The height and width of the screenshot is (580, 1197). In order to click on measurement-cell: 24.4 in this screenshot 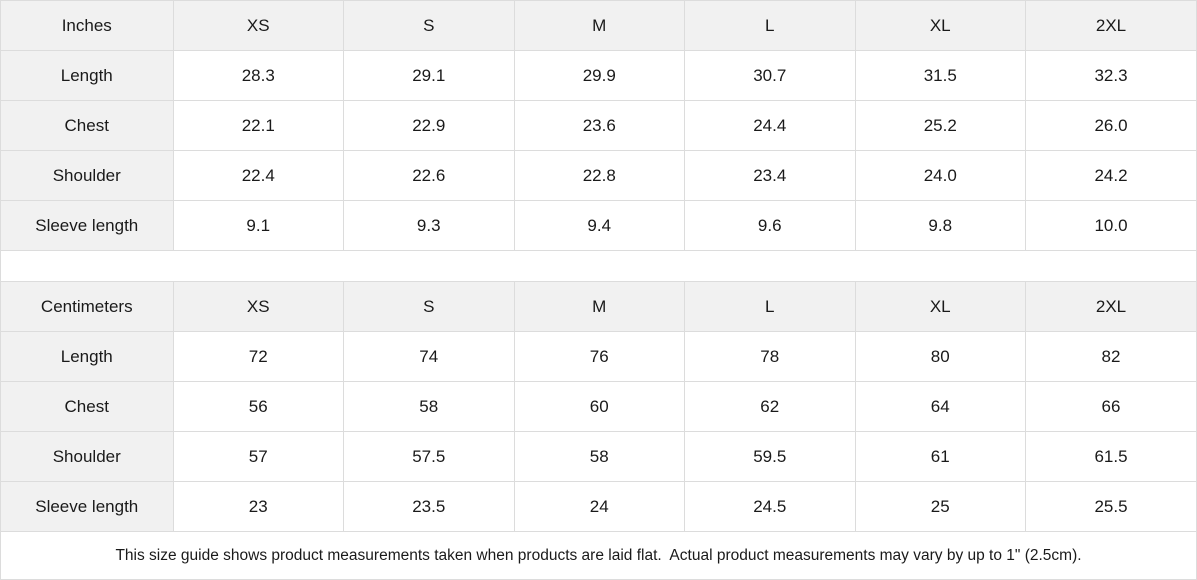, I will do `click(770, 125)`.